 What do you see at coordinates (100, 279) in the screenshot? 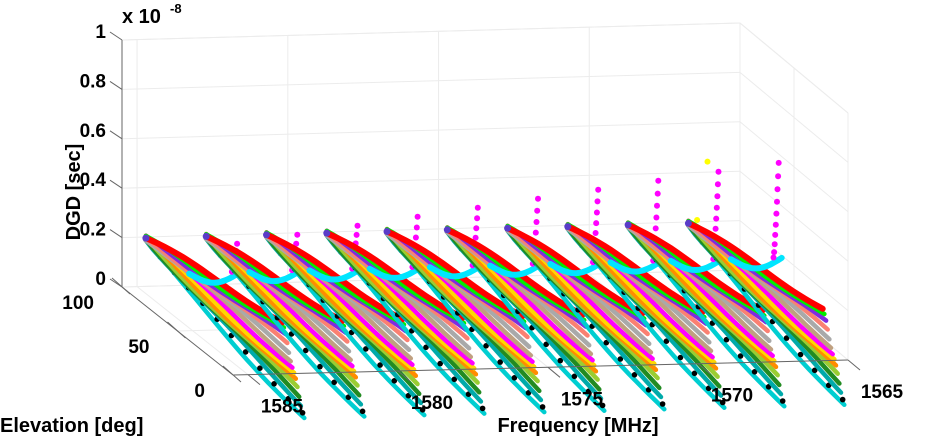
I see `z-tick-label: 0` at bounding box center [100, 279].